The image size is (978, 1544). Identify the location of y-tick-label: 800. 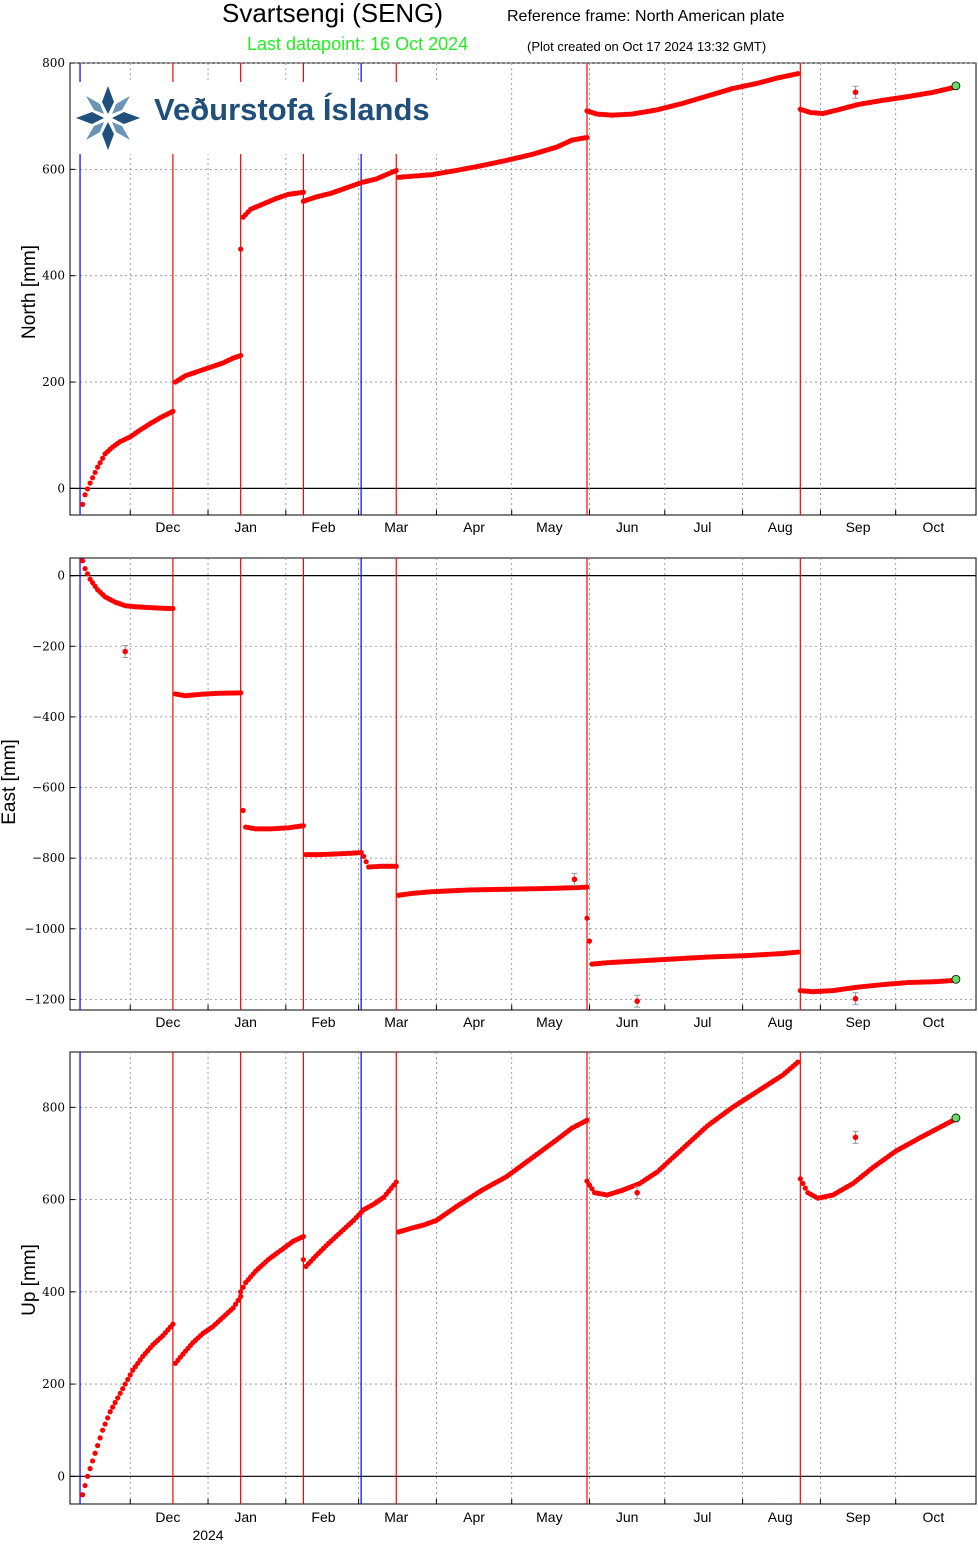
(53, 63).